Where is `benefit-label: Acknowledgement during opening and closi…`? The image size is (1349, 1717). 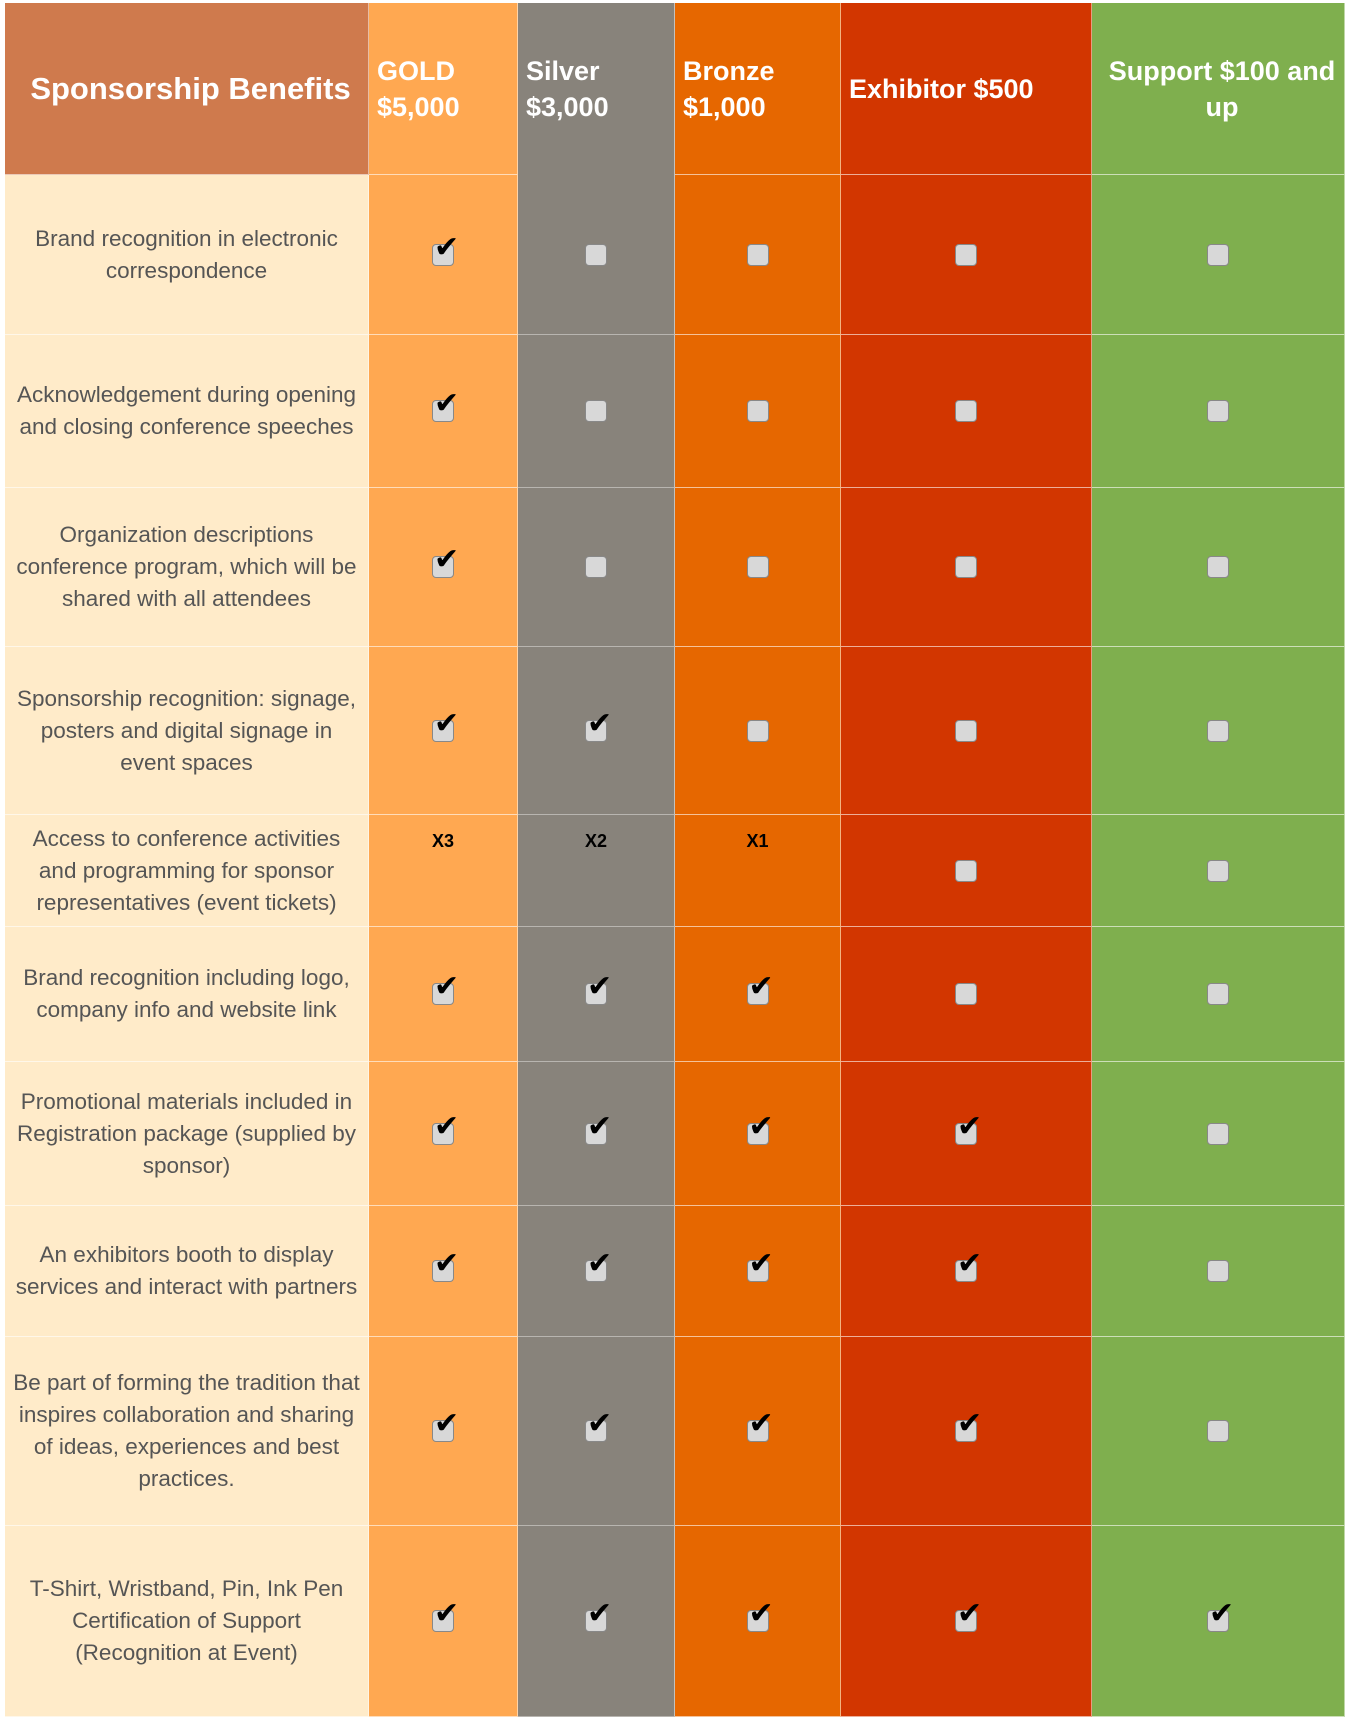 benefit-label: Acknowledgement during opening and closi… is located at coordinates (187, 411).